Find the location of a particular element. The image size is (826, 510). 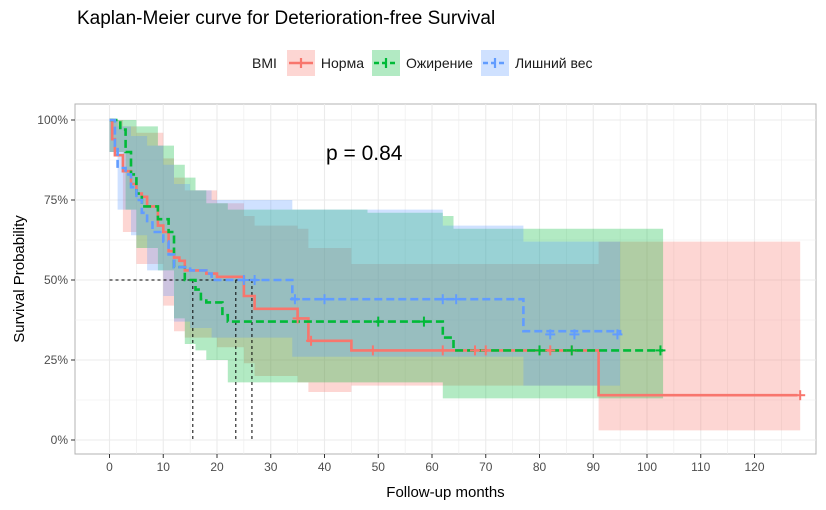

legend-label: Норма is located at coordinates (342, 63).